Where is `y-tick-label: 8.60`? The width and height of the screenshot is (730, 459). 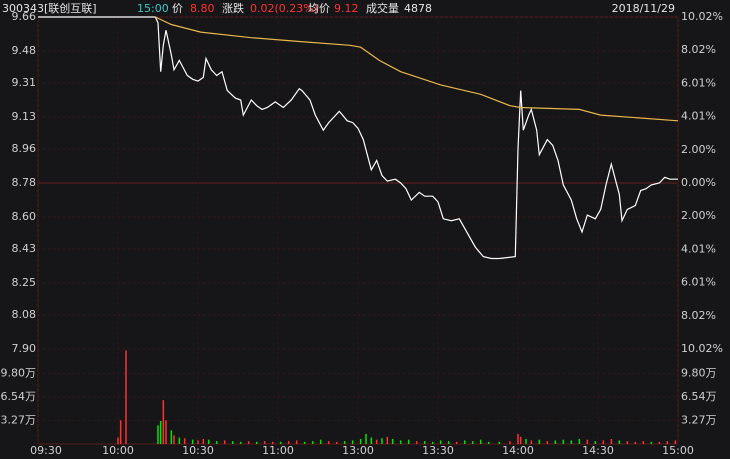
y-tick-label: 8.60 is located at coordinates (24, 216).